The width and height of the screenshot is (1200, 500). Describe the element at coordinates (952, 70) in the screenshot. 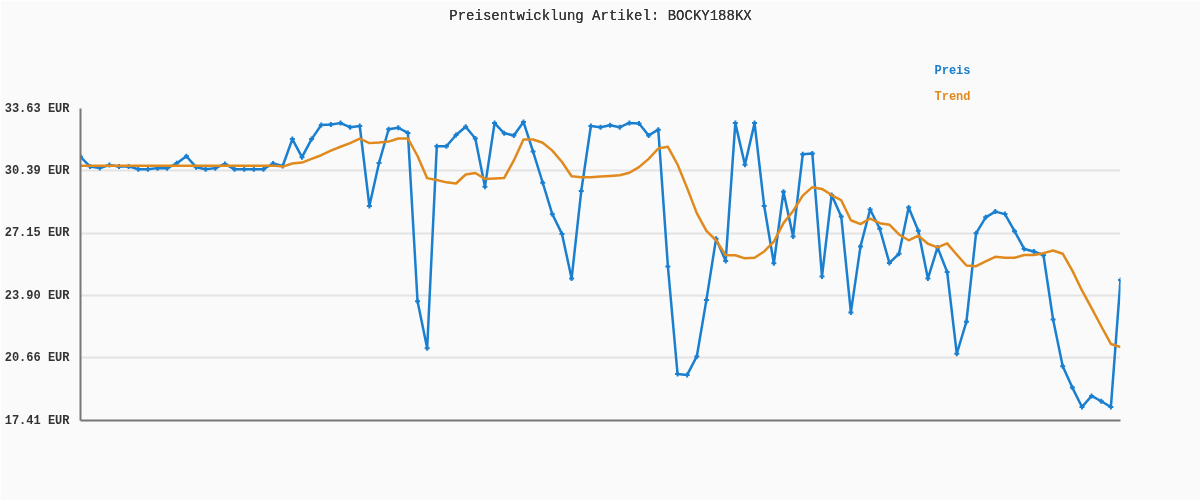

I see `text: Preis` at that location.